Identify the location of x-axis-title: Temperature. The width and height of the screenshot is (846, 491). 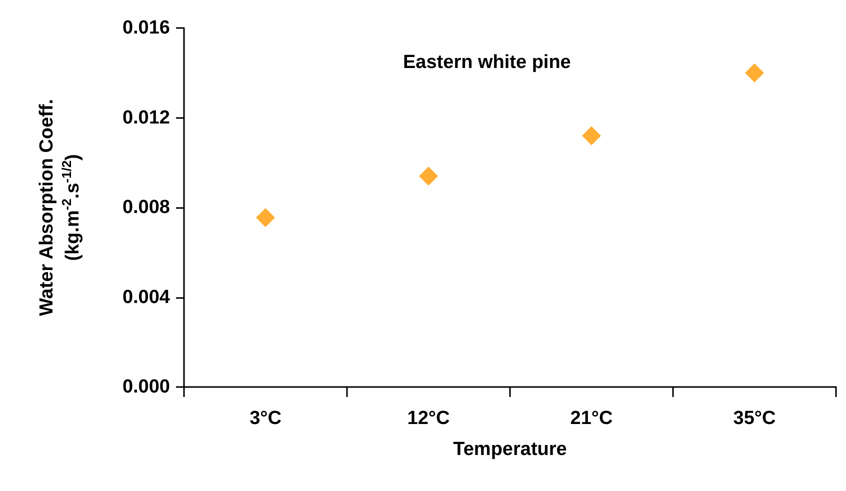
(510, 449).